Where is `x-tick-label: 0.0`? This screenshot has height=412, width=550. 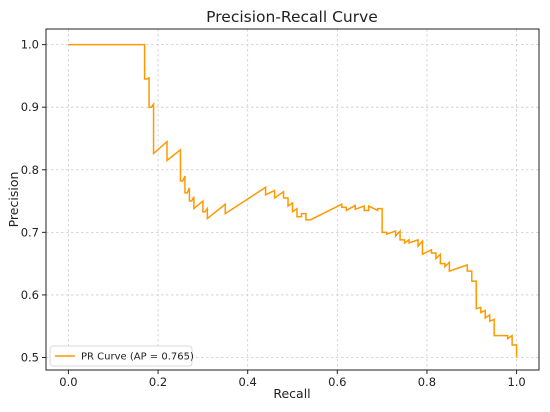 x-tick-label: 0.0 is located at coordinates (68, 382).